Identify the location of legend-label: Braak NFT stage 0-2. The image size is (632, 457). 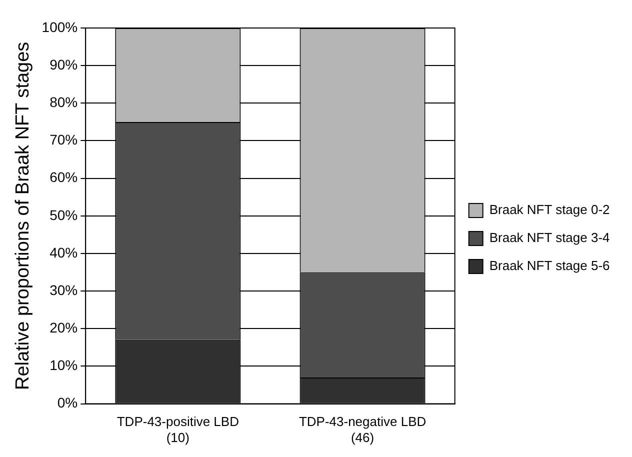
(549, 210).